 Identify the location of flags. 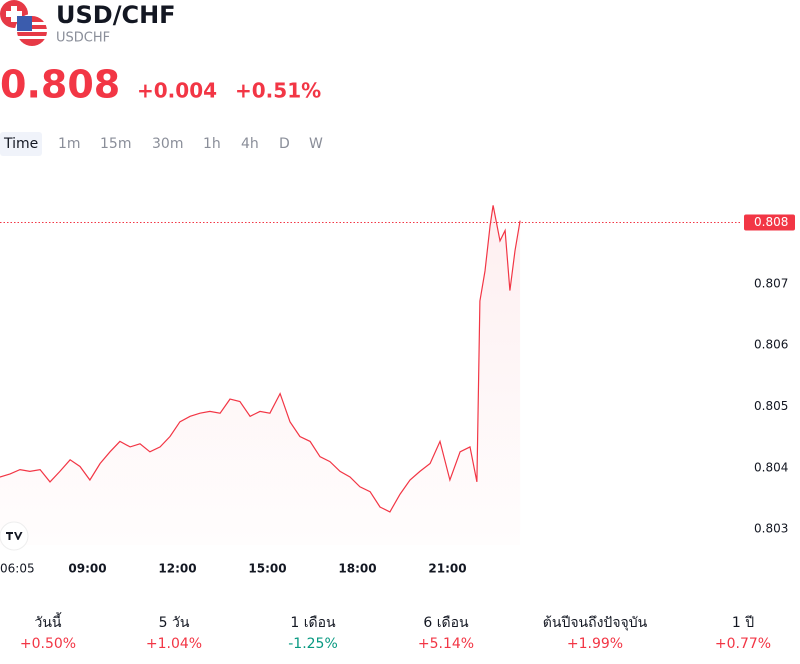
(24, 24).